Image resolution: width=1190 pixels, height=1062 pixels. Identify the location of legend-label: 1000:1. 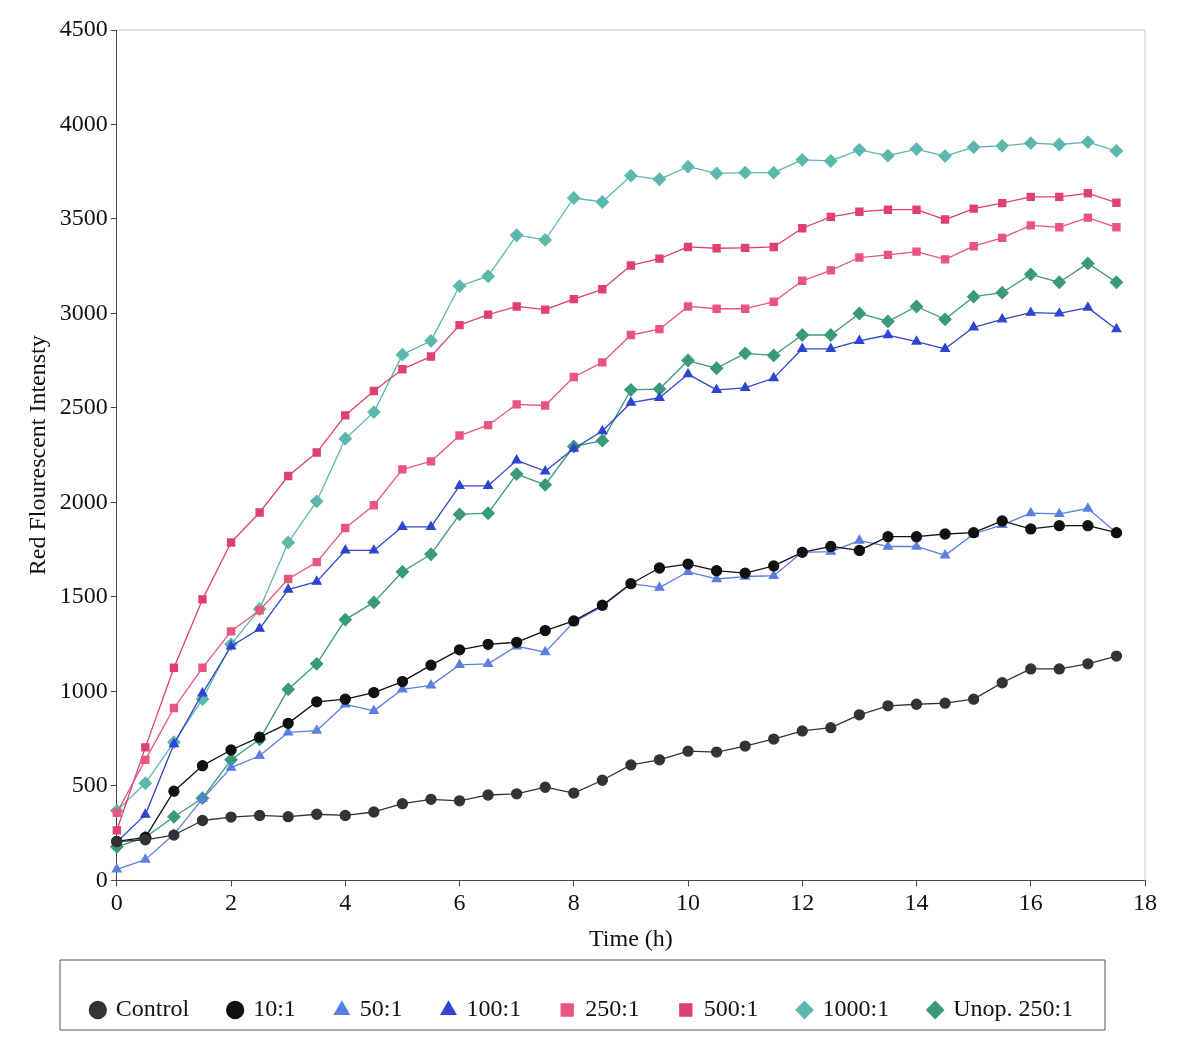
(856, 1008).